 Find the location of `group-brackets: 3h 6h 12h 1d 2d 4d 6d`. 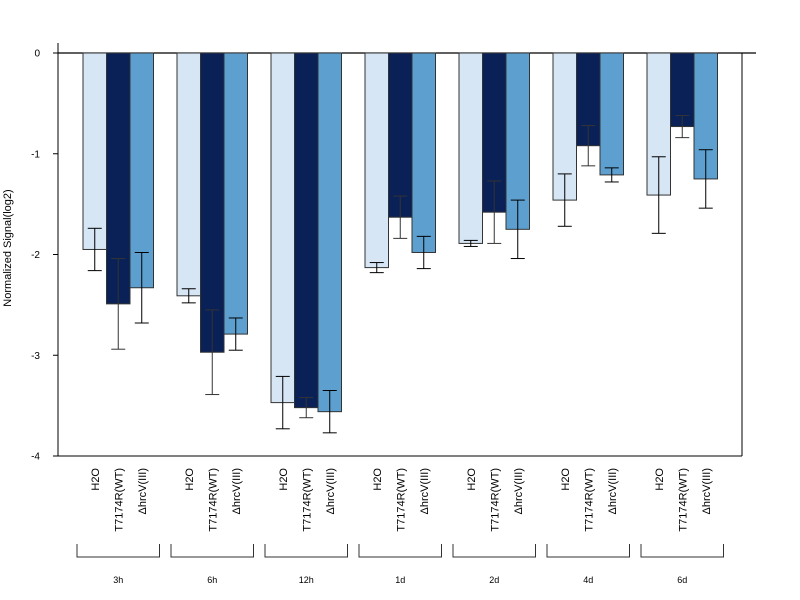

group-brackets: 3h 6h 12h 1d 2d 4d 6d is located at coordinates (400, 564).